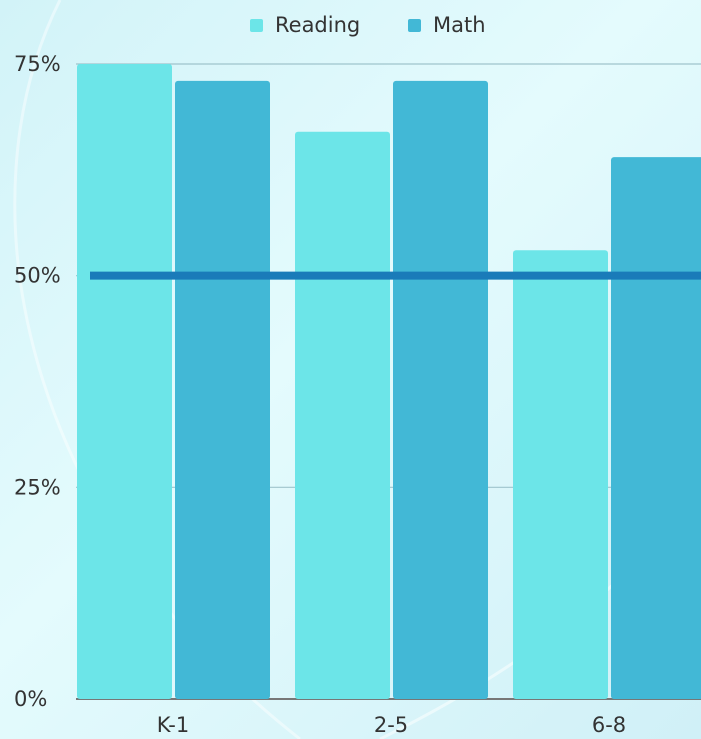 Image resolution: width=701 pixels, height=739 pixels. I want to click on x-tick-label: 2-5, so click(391, 725).